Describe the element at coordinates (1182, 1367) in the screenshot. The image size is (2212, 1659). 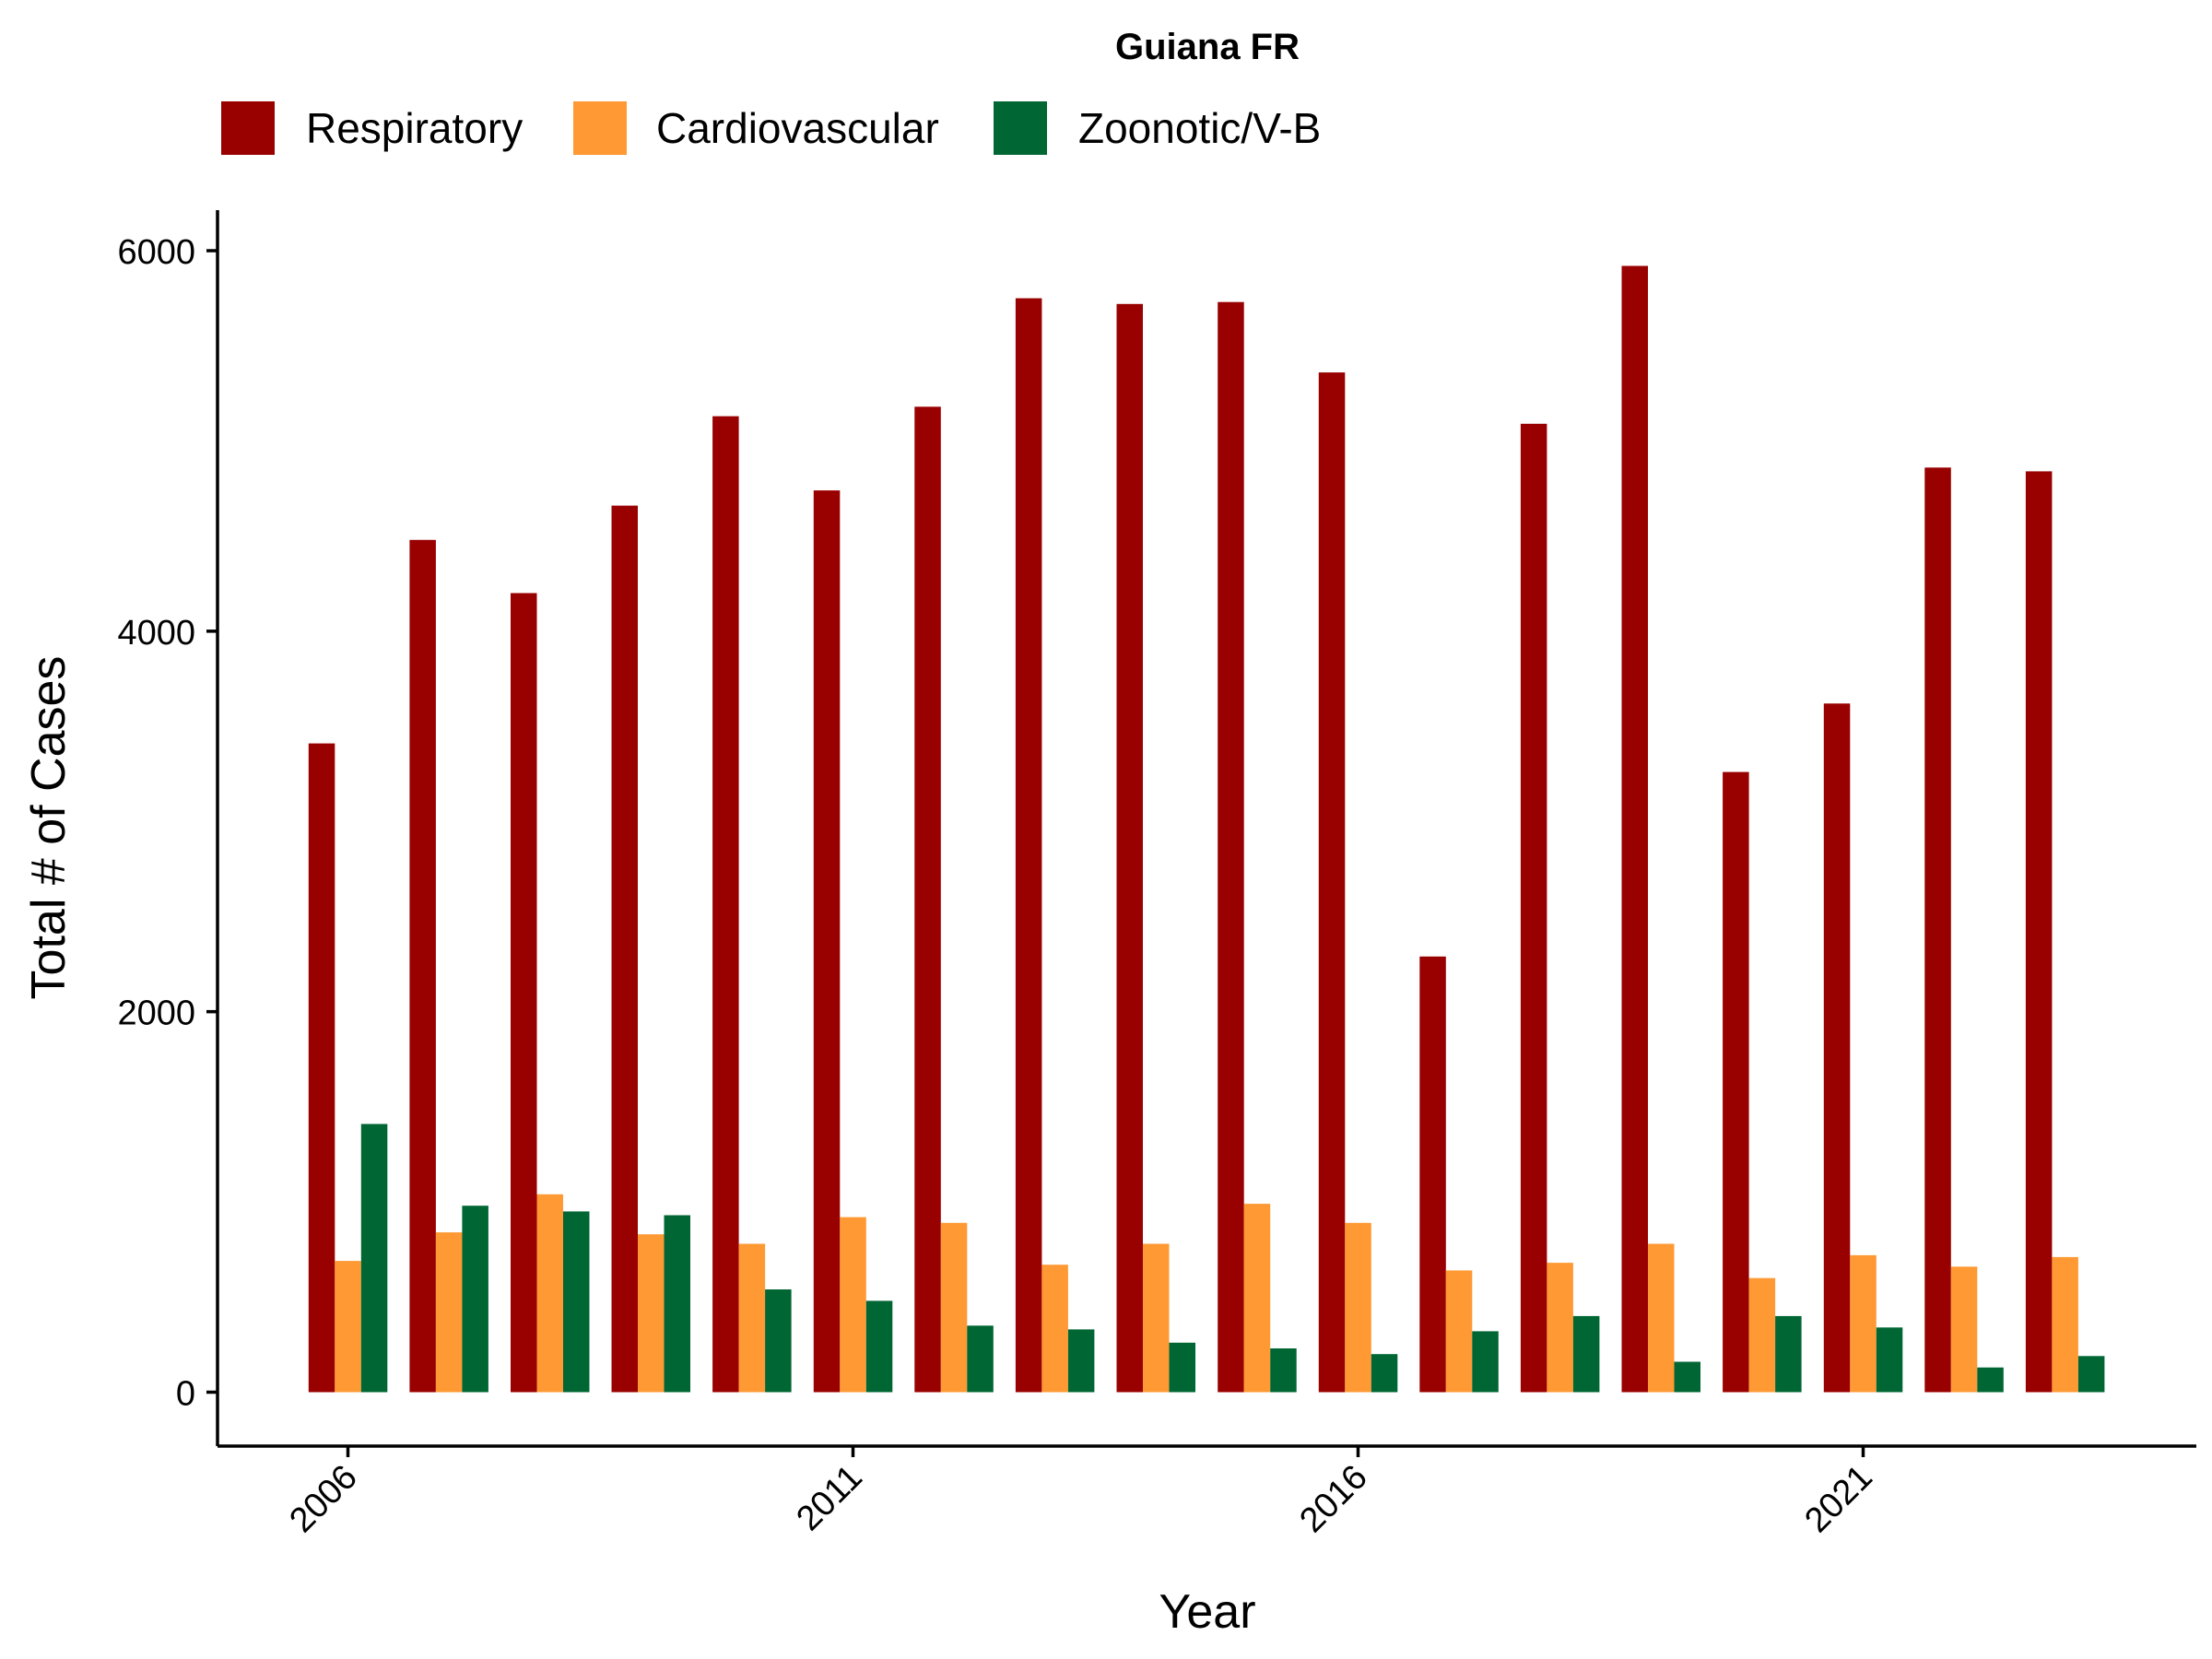
I see `bar-zoonotic-v-b-2014` at that location.